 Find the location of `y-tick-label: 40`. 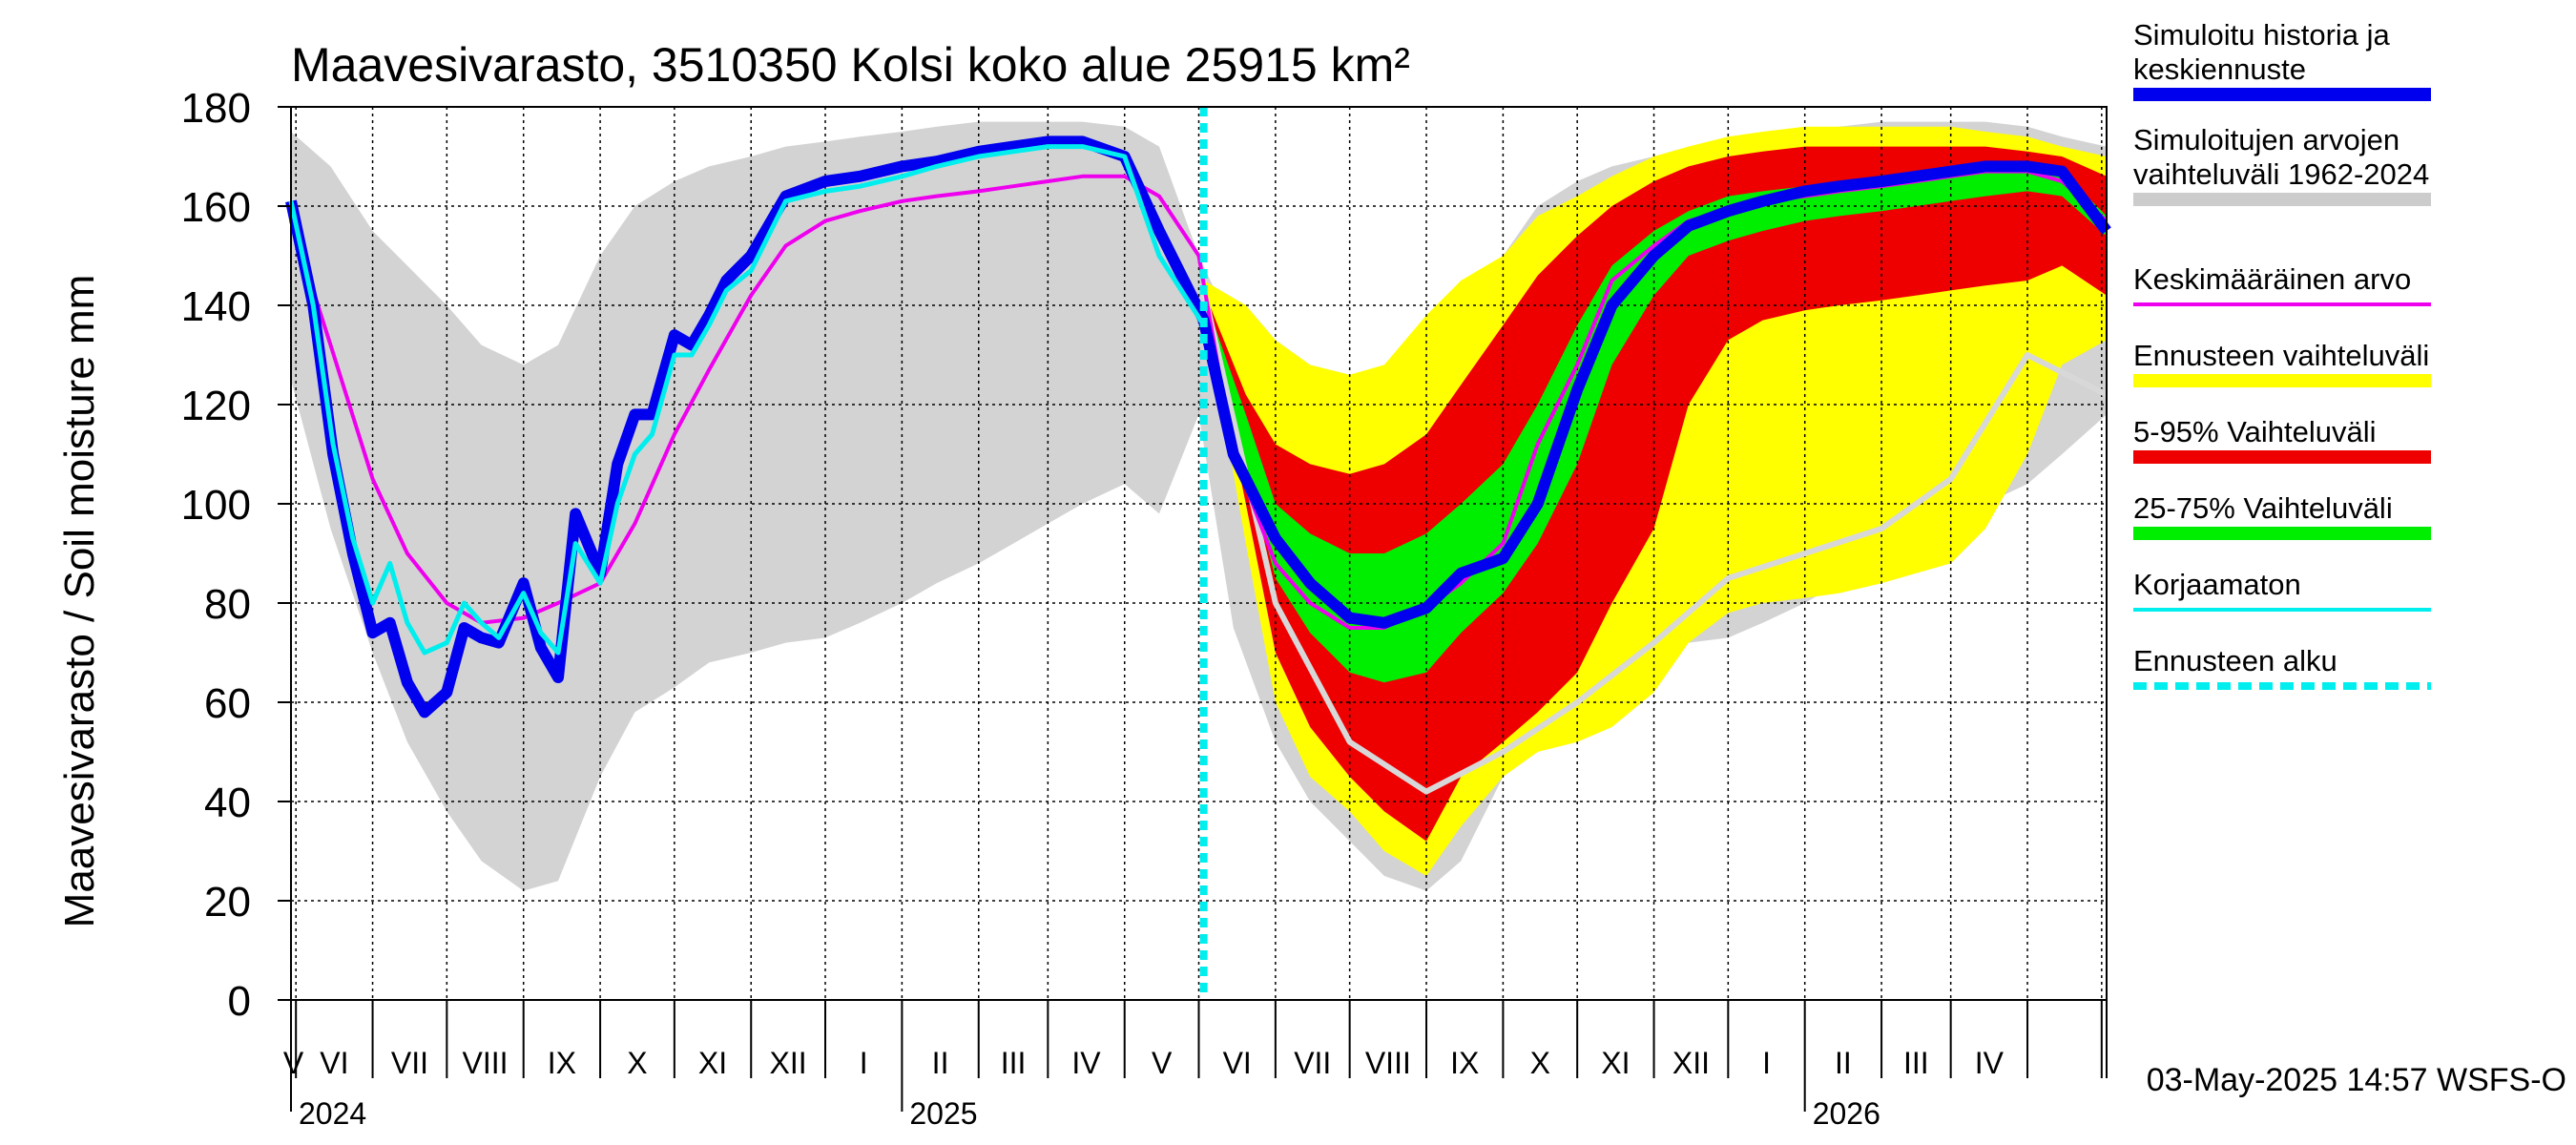

y-tick-label: 40 is located at coordinates (227, 803).